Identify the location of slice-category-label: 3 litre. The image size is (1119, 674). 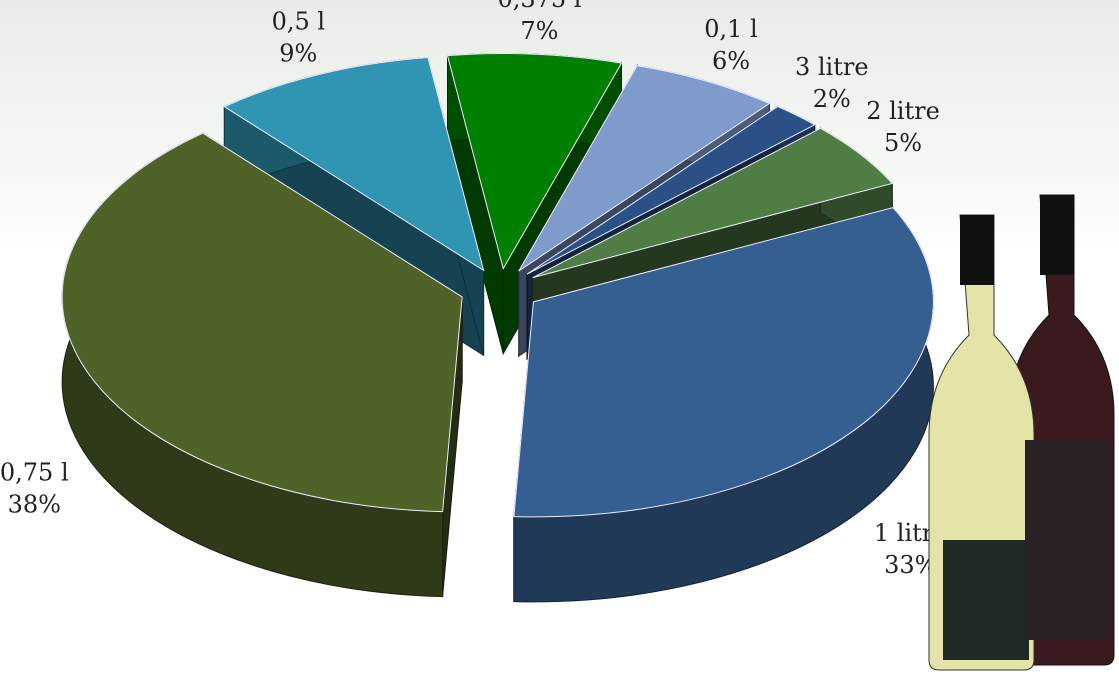
(832, 67).